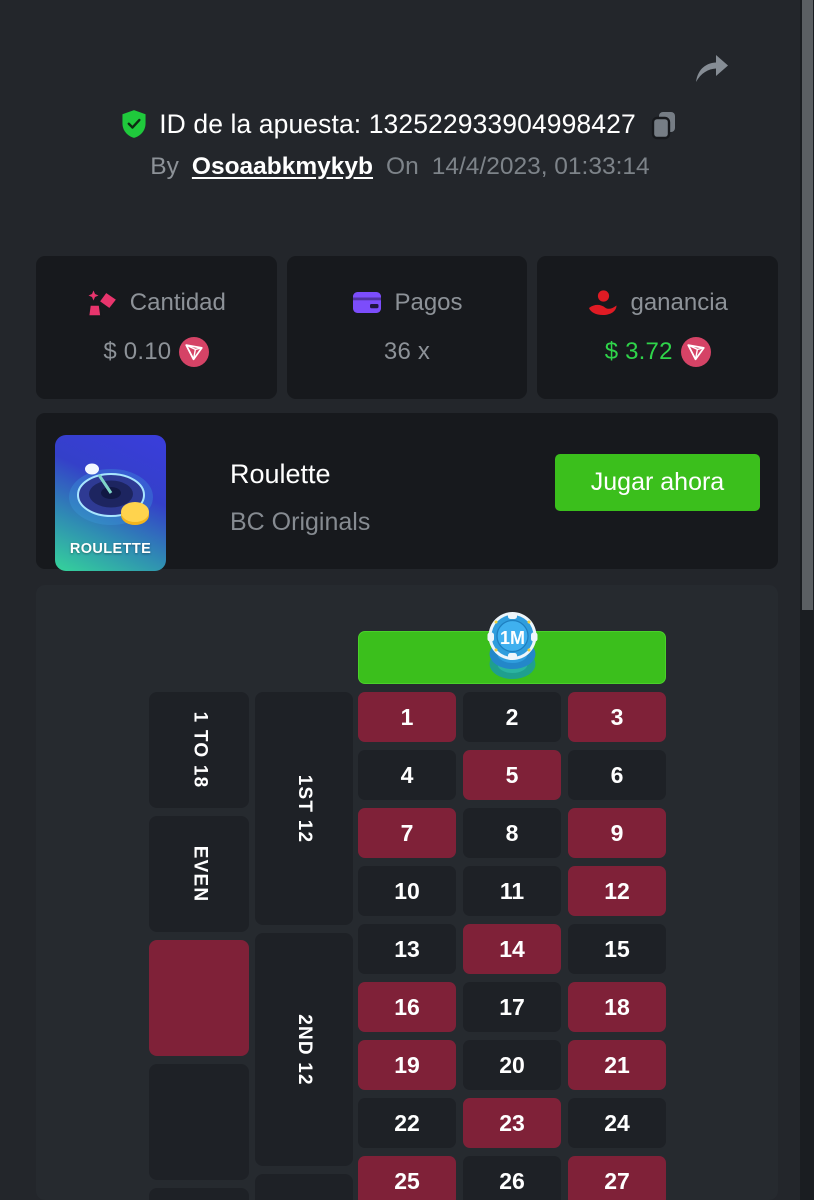 The image size is (814, 1200). I want to click on bet-cell-label: 2, so click(512, 716).